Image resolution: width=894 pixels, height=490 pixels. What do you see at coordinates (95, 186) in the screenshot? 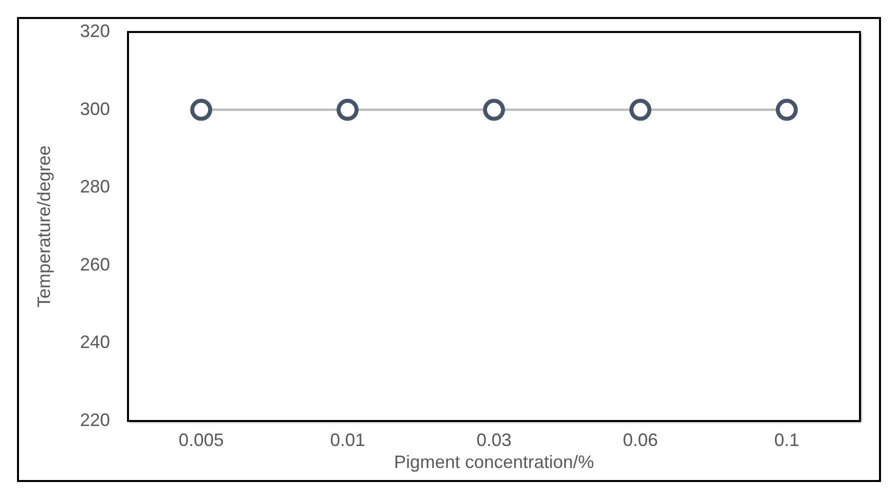
I see `y-tick-label: 280` at bounding box center [95, 186].